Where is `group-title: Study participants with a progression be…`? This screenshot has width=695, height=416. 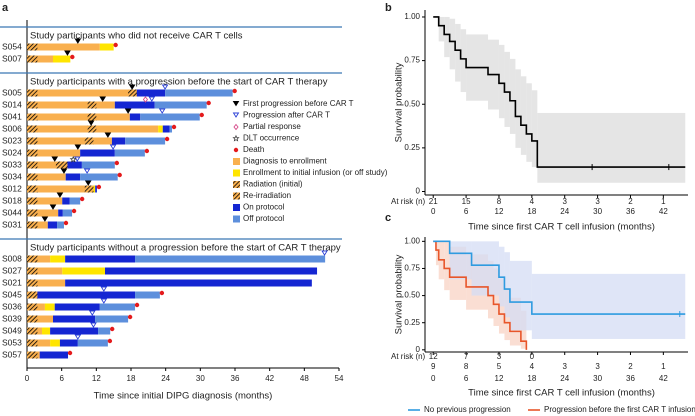 group-title: Study participants with a progression be… is located at coordinates (179, 82).